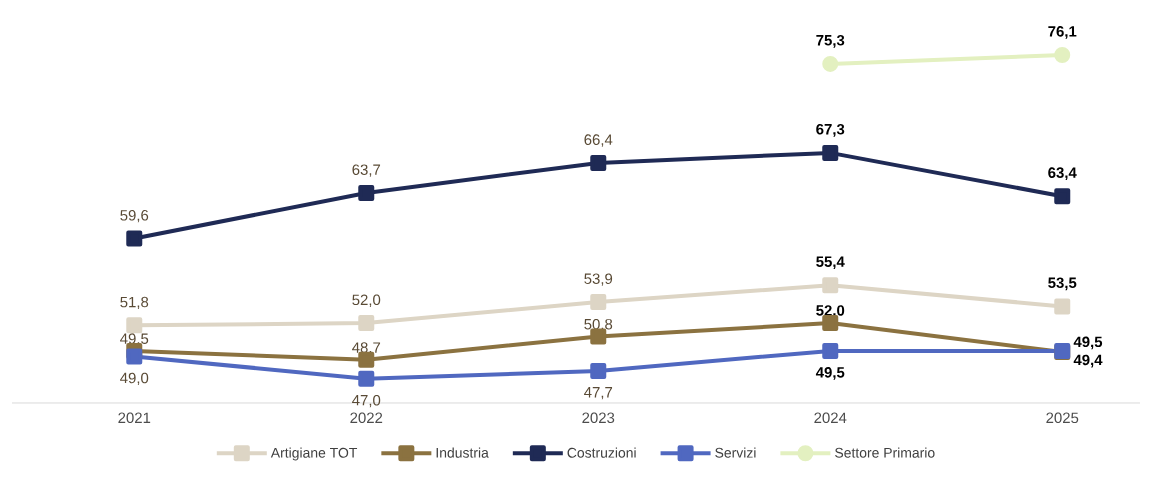  What do you see at coordinates (598, 325) in the screenshot?
I see `data-label: 50,8` at bounding box center [598, 325].